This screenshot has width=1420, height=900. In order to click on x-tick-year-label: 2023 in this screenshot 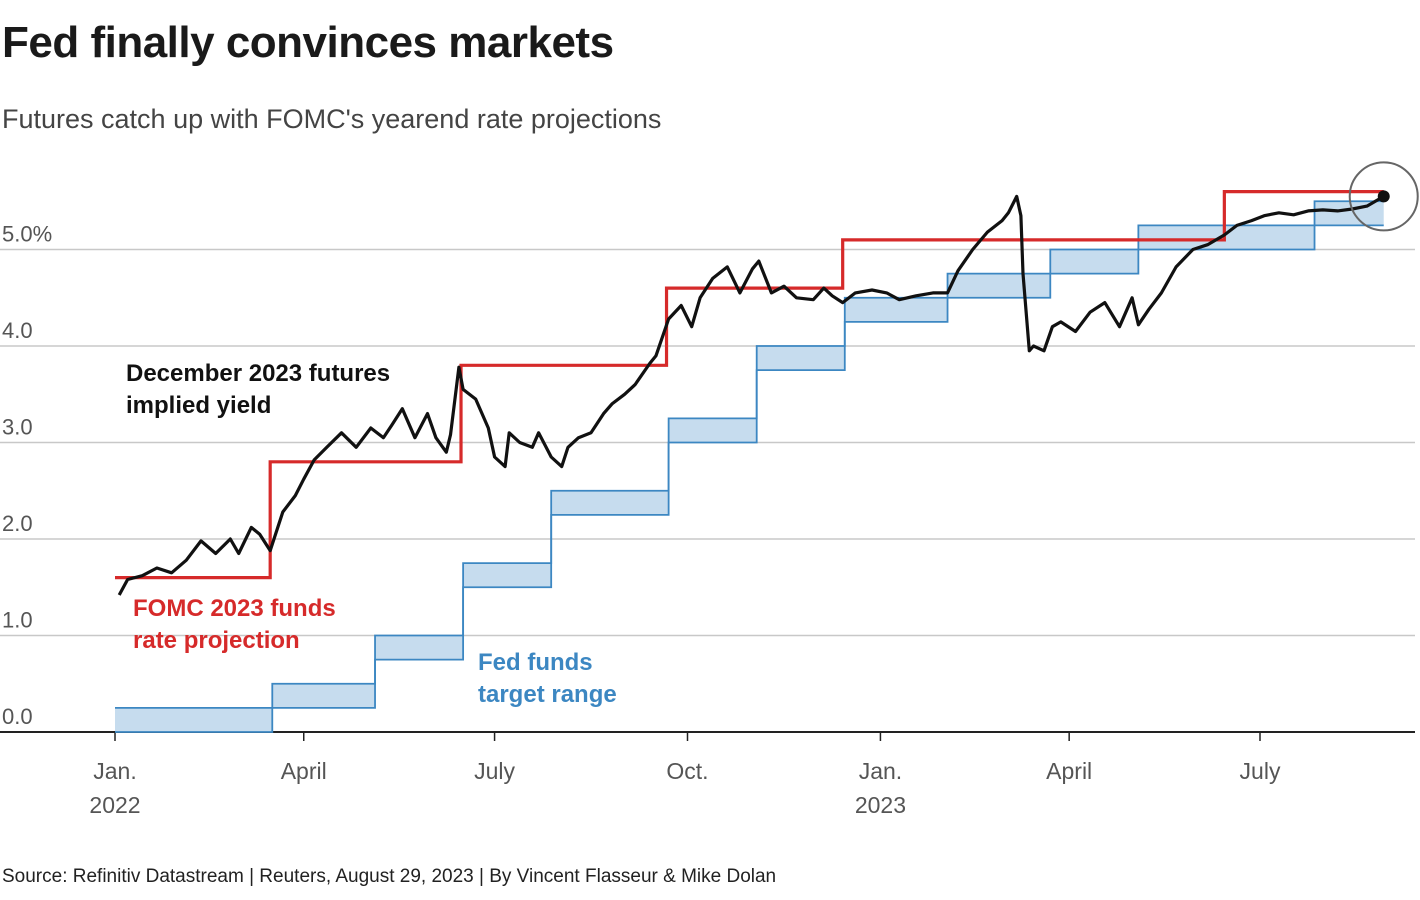, I will do `click(880, 805)`.